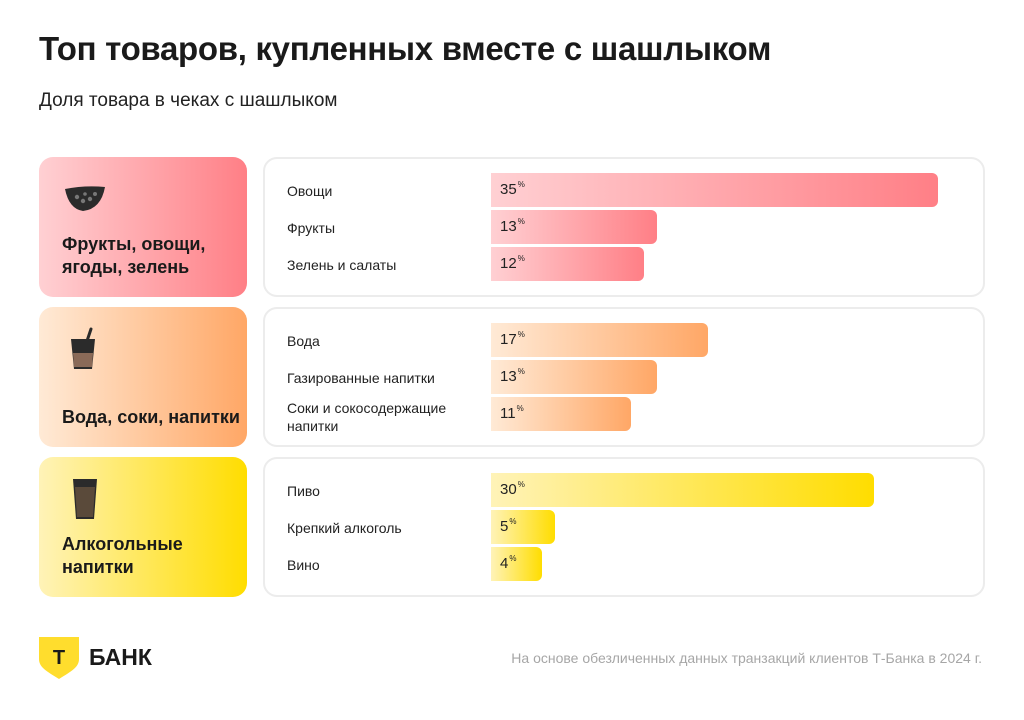 The image size is (1024, 720). I want to click on logo-letter: Т, so click(59, 658).